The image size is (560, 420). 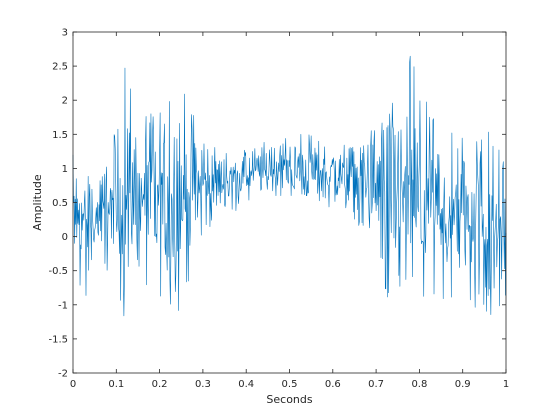 What do you see at coordinates (63, 374) in the screenshot?
I see `y-tick-label: -2` at bounding box center [63, 374].